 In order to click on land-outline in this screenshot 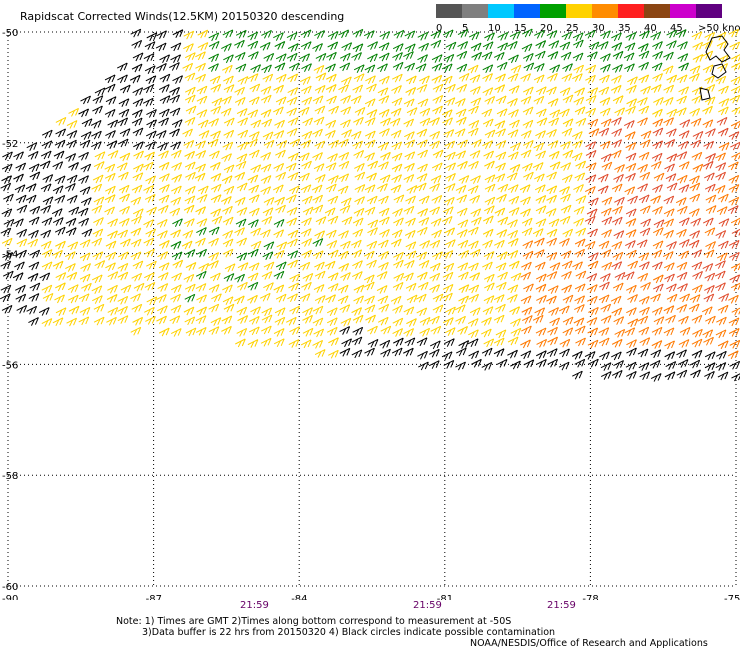, I will do `click(715, 68)`.